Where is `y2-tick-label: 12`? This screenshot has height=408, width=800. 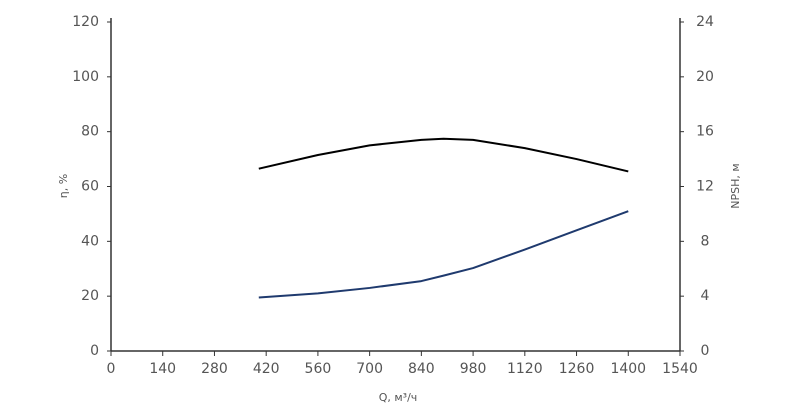 y2-tick-label: 12 is located at coordinates (705, 187).